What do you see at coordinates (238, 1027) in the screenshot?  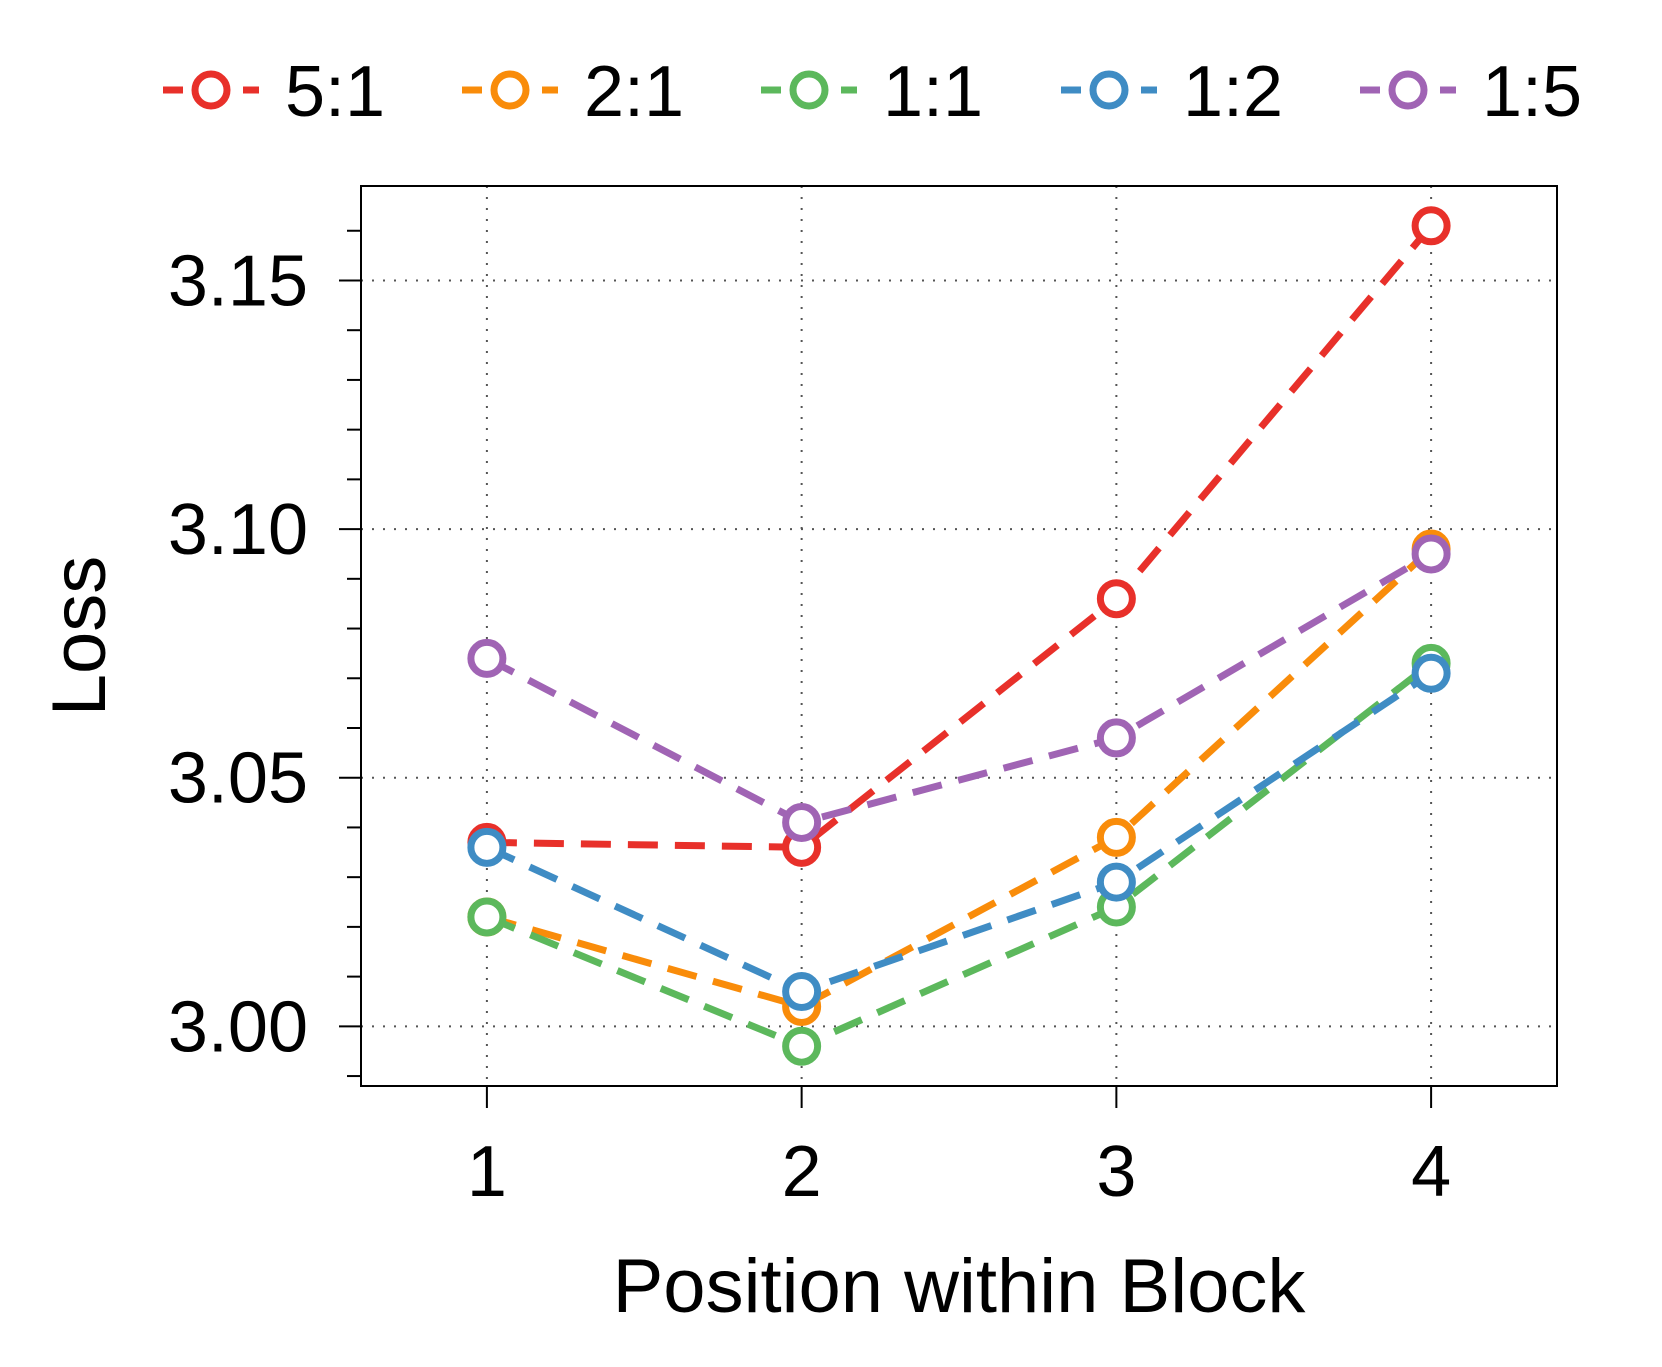 I see `y-tick-label: 3.00` at bounding box center [238, 1027].